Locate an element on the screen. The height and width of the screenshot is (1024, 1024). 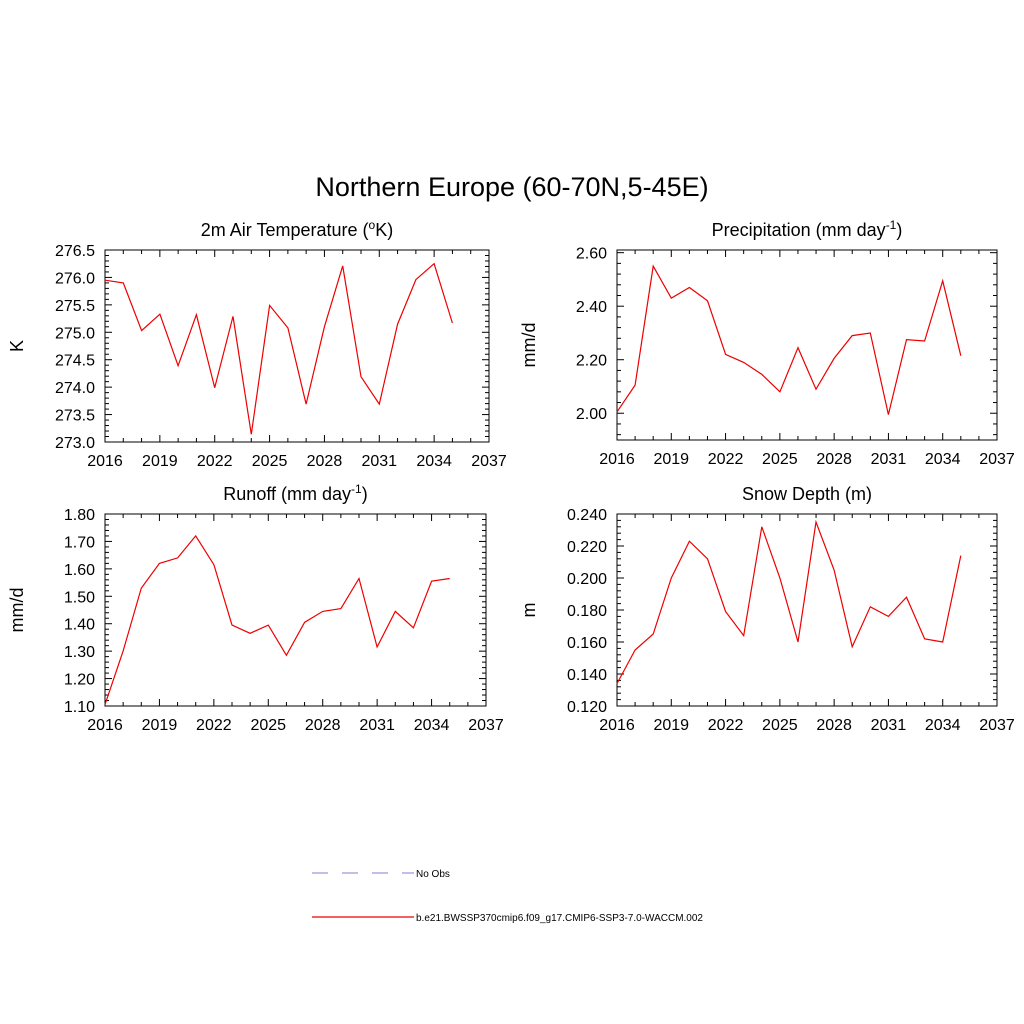
y-tick-label: 0.160 is located at coordinates (587, 643).